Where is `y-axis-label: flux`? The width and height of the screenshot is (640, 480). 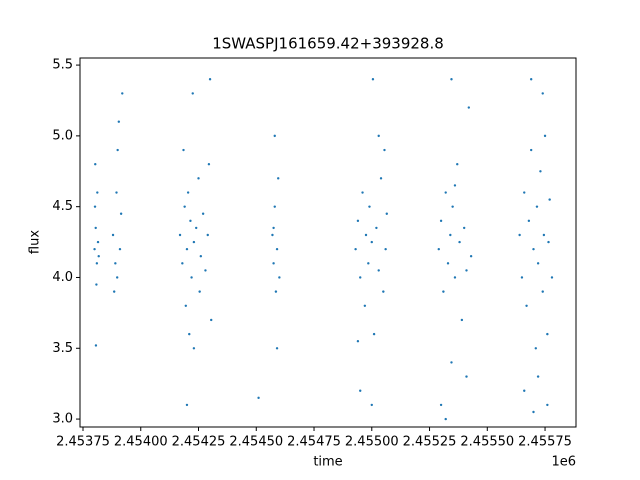 y-axis-label: flux is located at coordinates (35, 242).